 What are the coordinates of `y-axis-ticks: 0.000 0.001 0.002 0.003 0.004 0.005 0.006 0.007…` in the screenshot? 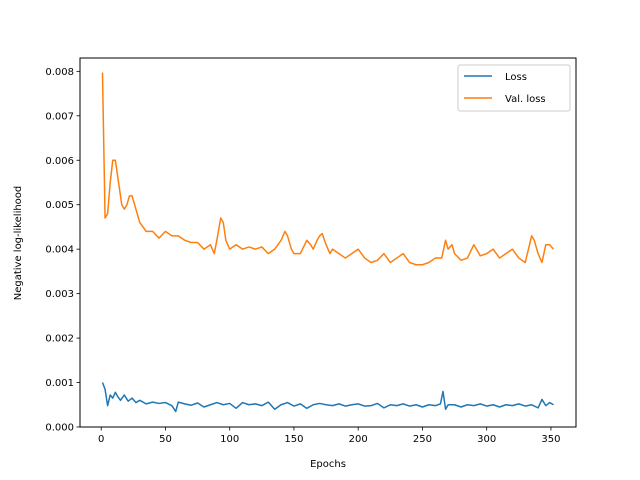 It's located at (62, 250).